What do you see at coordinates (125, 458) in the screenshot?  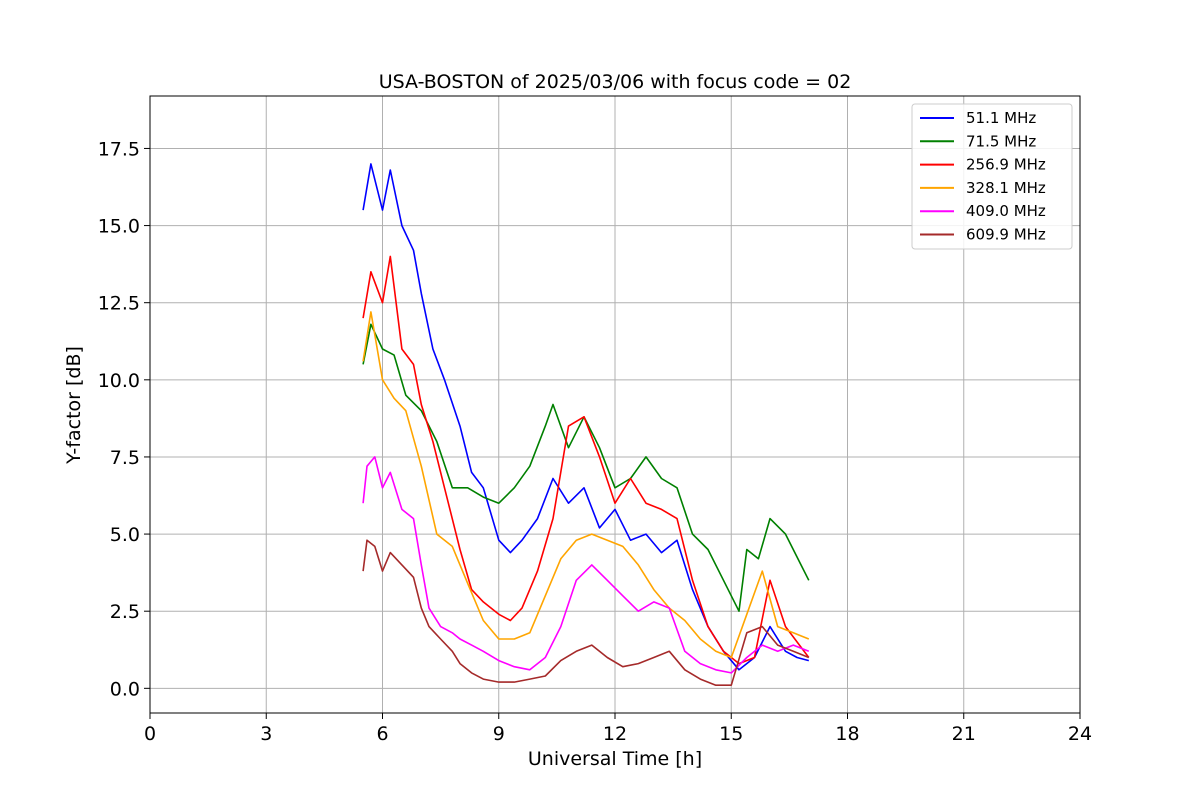 I see `y-tick-label: 7.5` at bounding box center [125, 458].